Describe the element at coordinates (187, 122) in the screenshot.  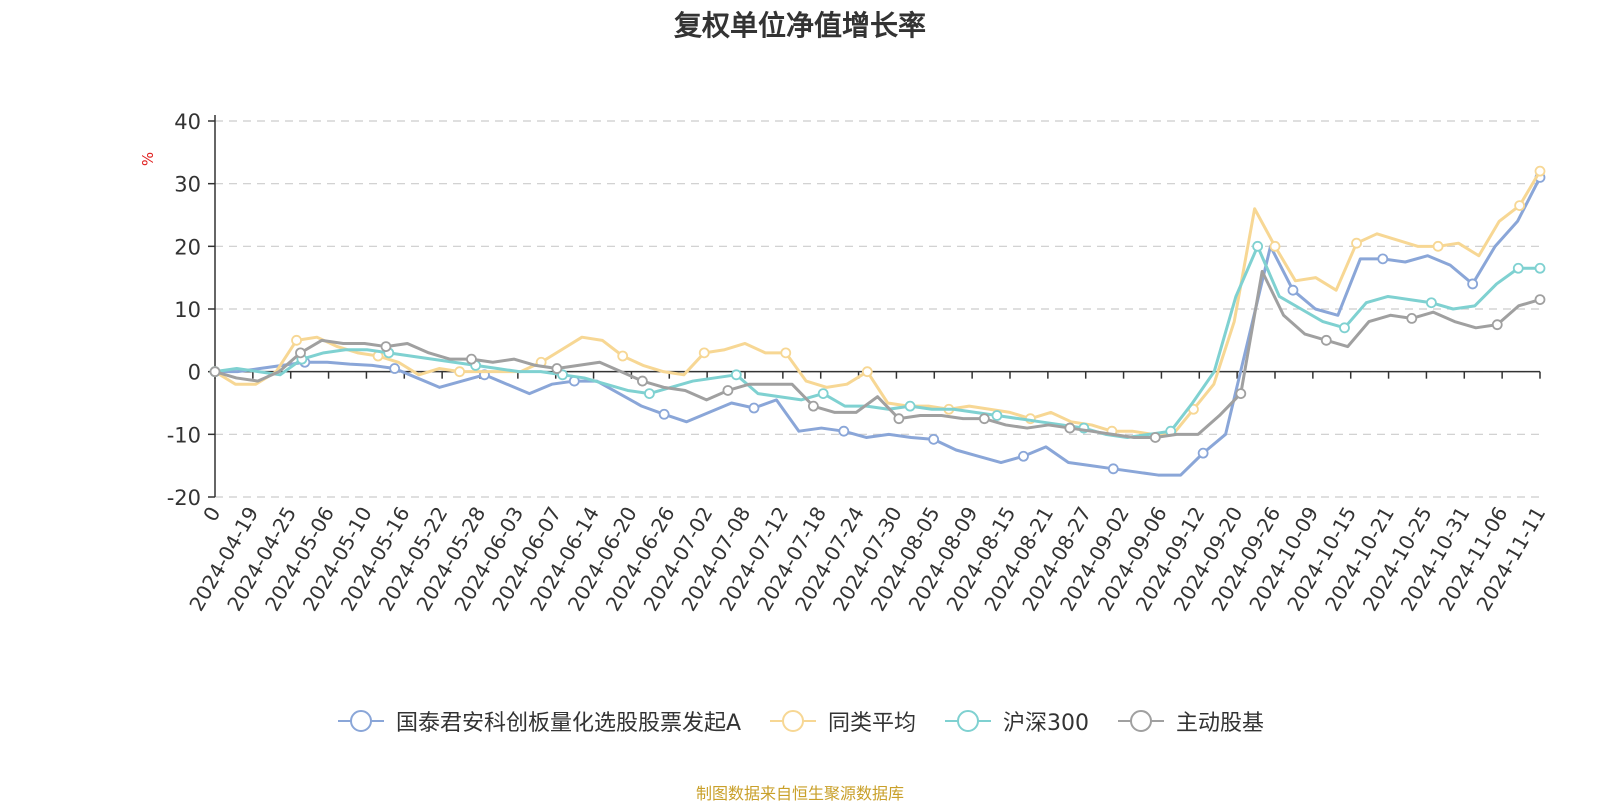
I see `y-tick-label: 40` at that location.